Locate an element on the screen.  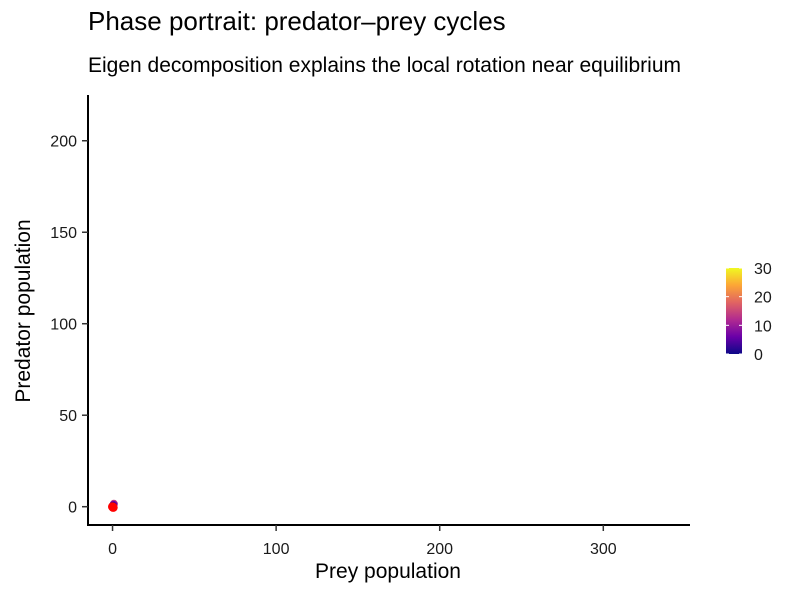
y-tick-label: 200 is located at coordinates (63, 142).